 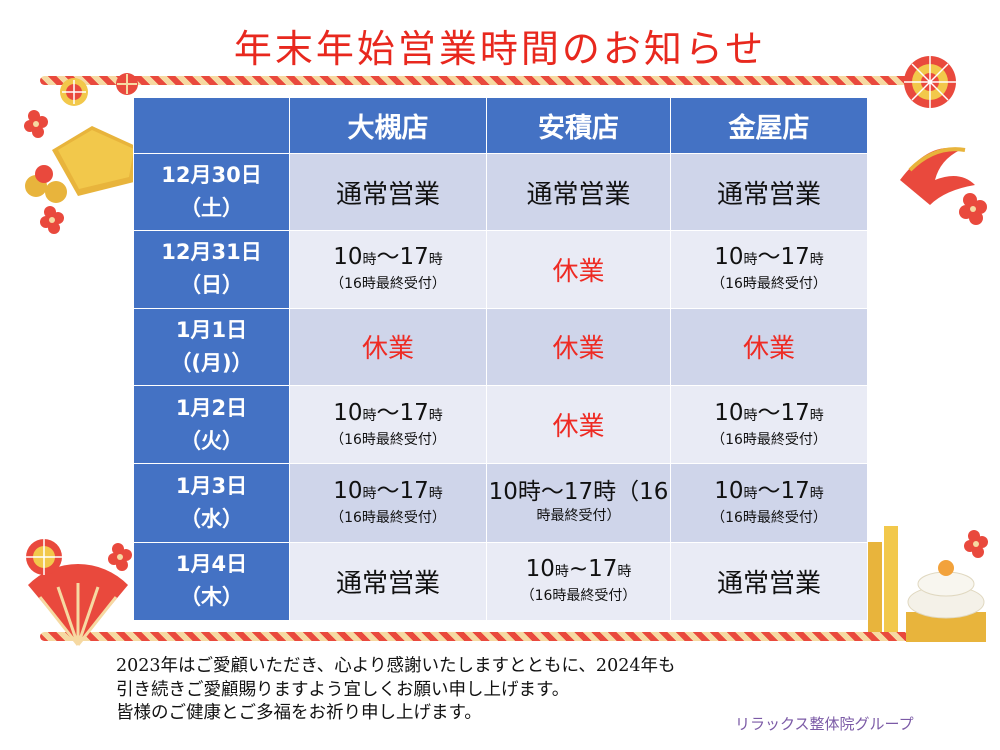 What do you see at coordinates (211, 564) in the screenshot?
I see `date-label: 1月4日` at bounding box center [211, 564].